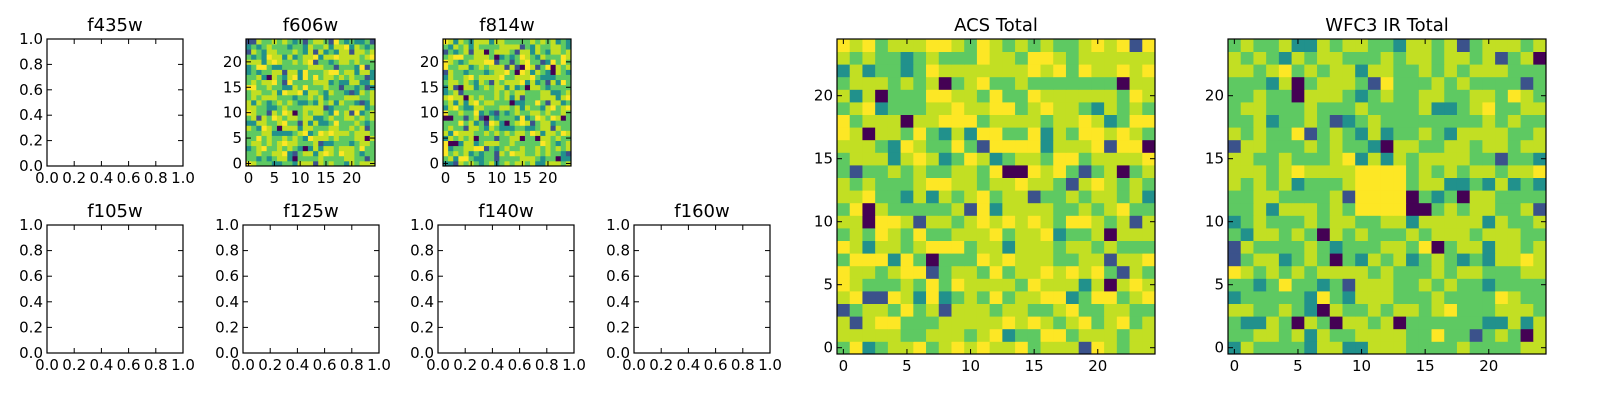 The image size is (1600, 400). I want to click on y-tick-label: 10, so click(823, 222).